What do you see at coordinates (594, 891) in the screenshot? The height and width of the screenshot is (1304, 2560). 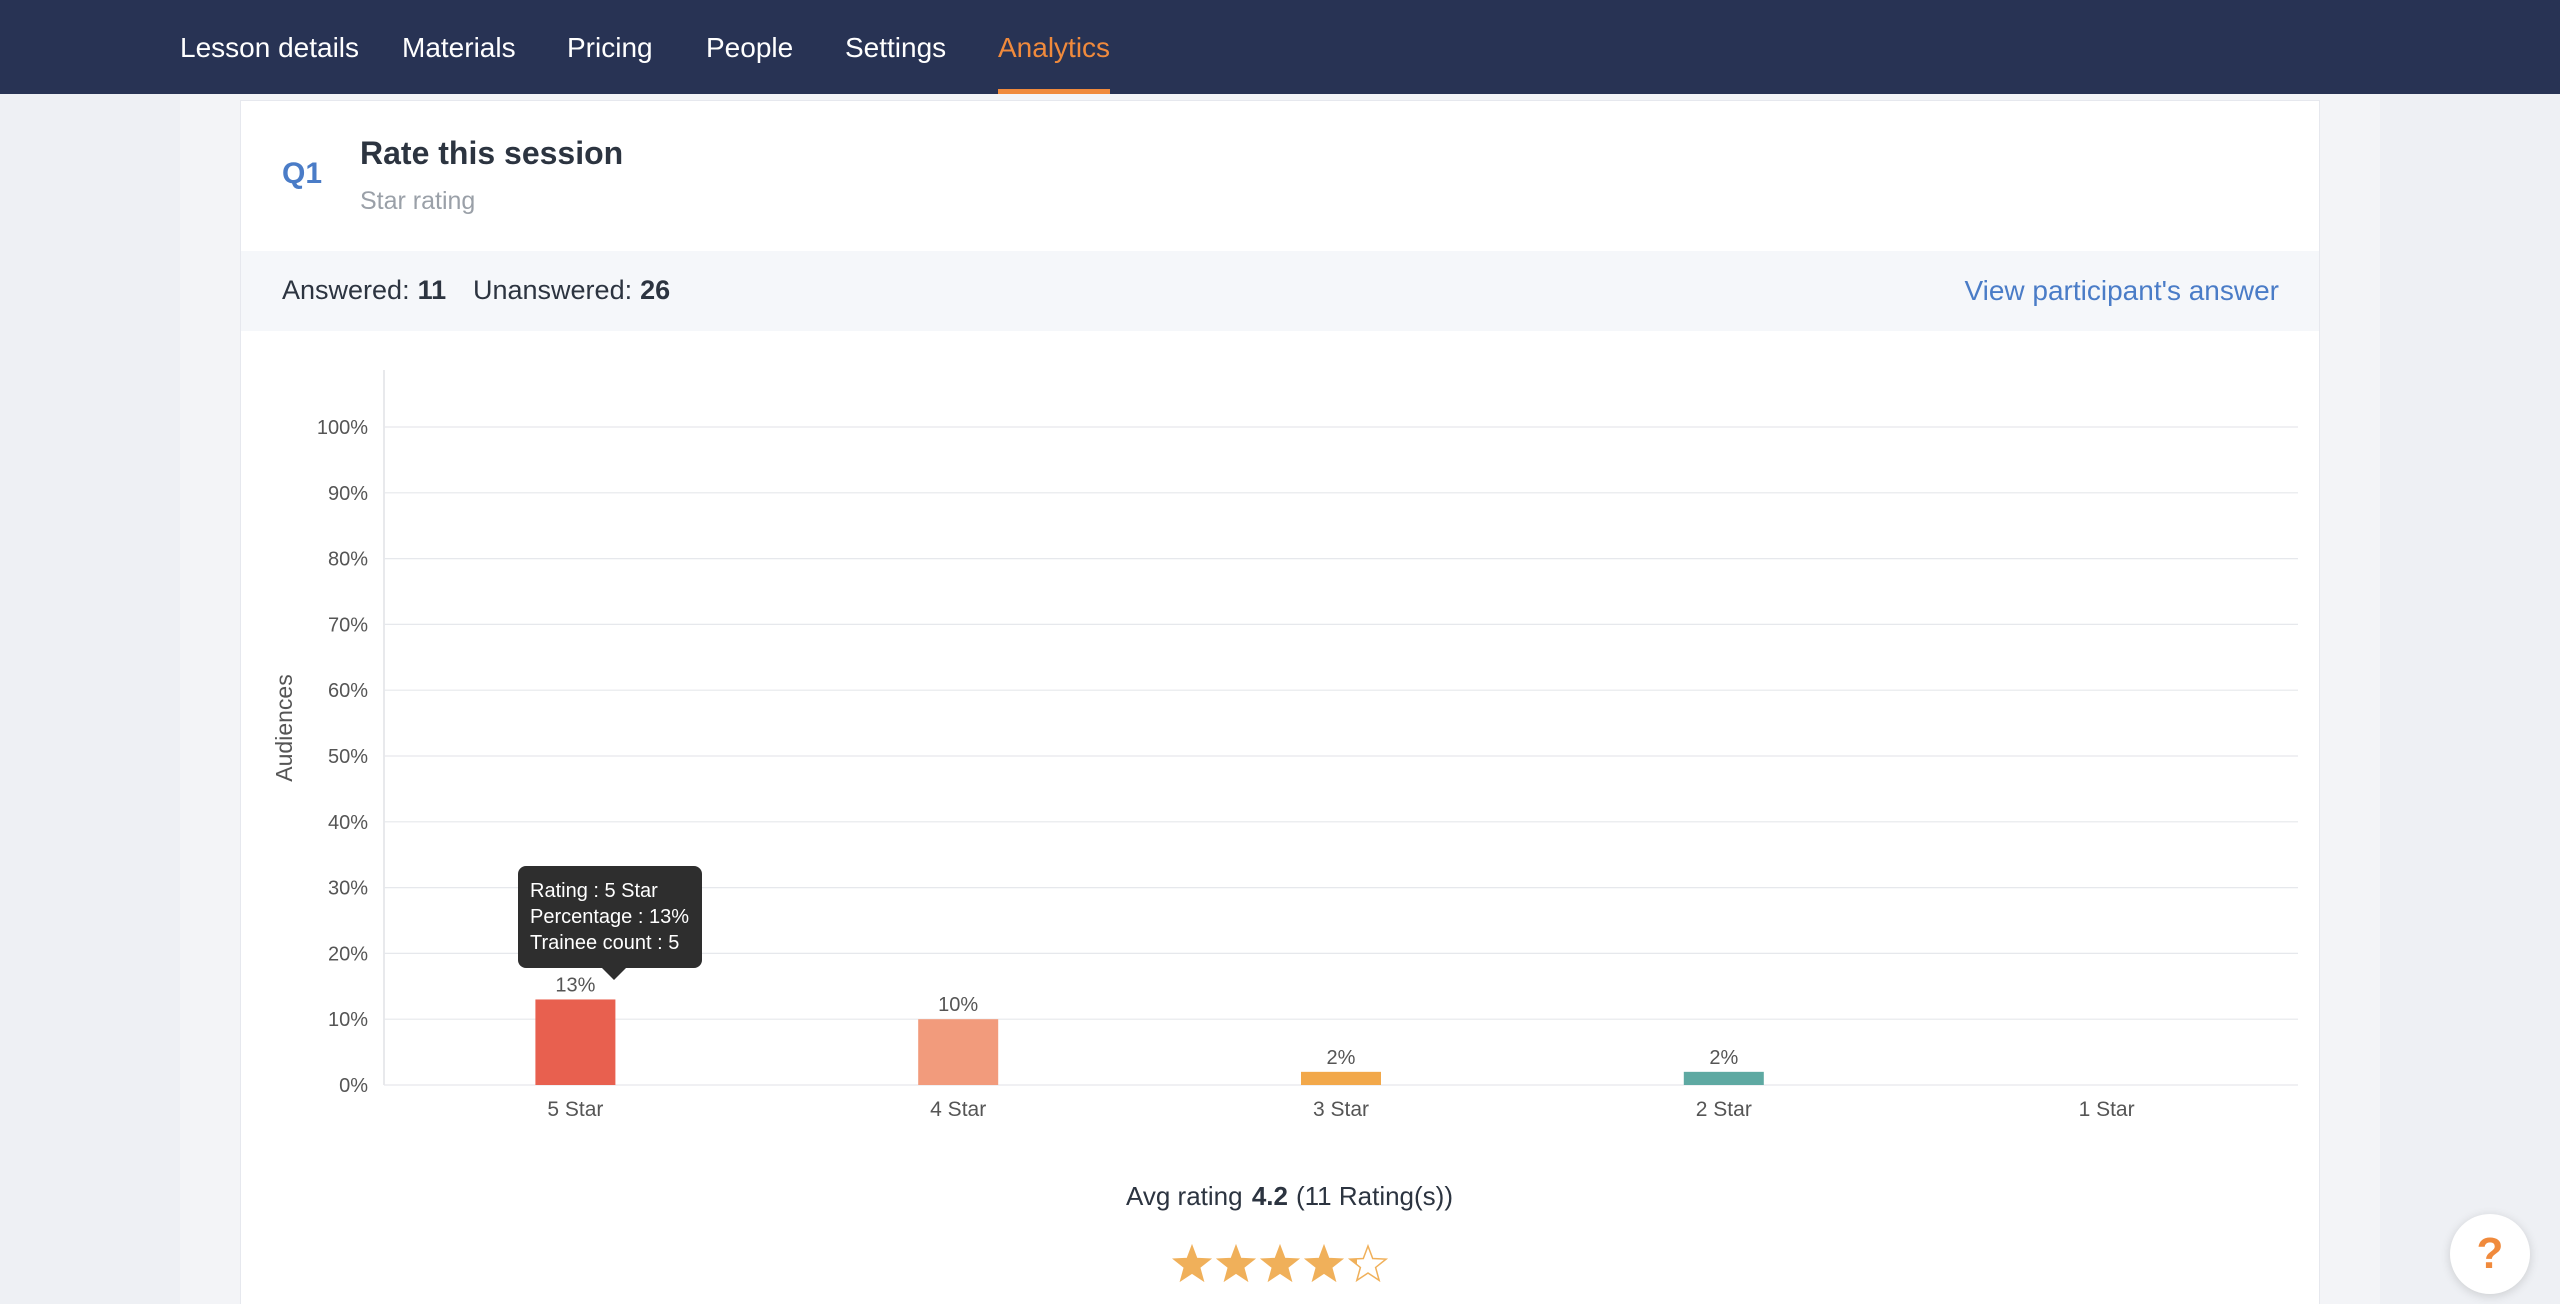 I see `tooltip-rating: Rating : 5 Star` at bounding box center [594, 891].